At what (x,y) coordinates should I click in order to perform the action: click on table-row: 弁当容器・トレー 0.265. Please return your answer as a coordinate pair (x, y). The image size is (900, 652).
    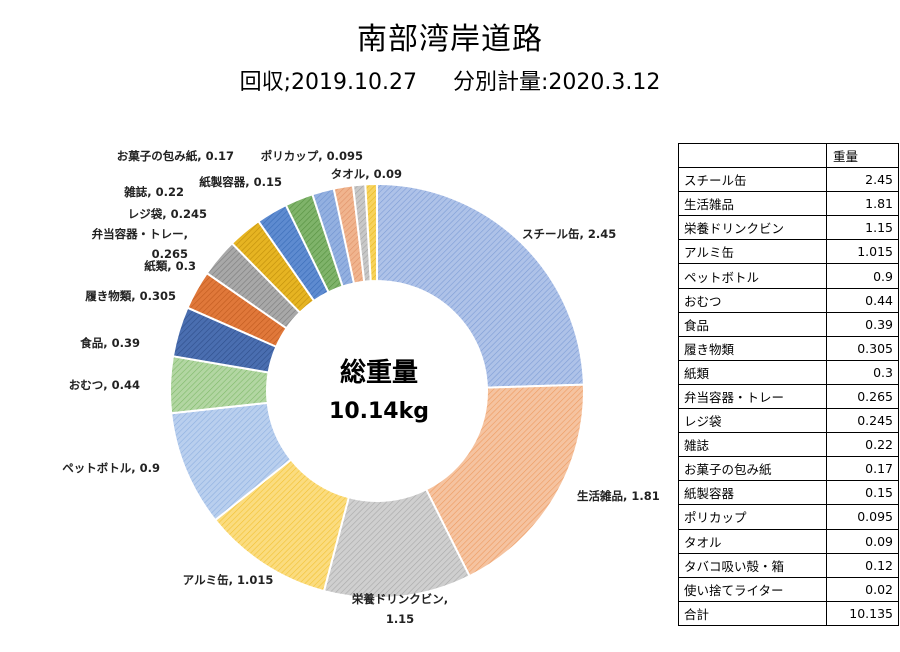
    Looking at the image, I should click on (788, 396).